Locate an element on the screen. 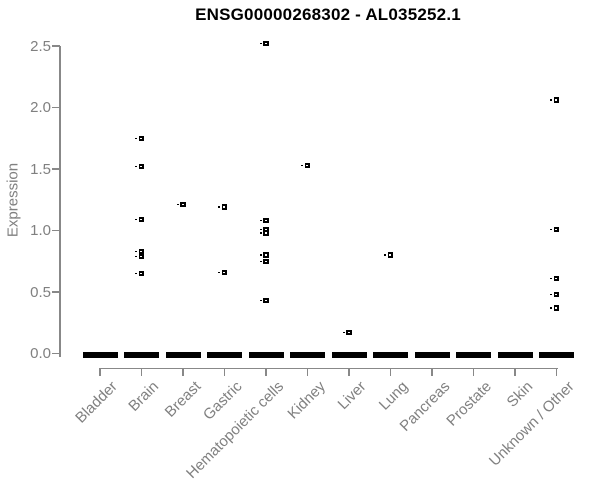 The height and width of the screenshot is (500, 600). x-axis-line is located at coordinates (328, 368).